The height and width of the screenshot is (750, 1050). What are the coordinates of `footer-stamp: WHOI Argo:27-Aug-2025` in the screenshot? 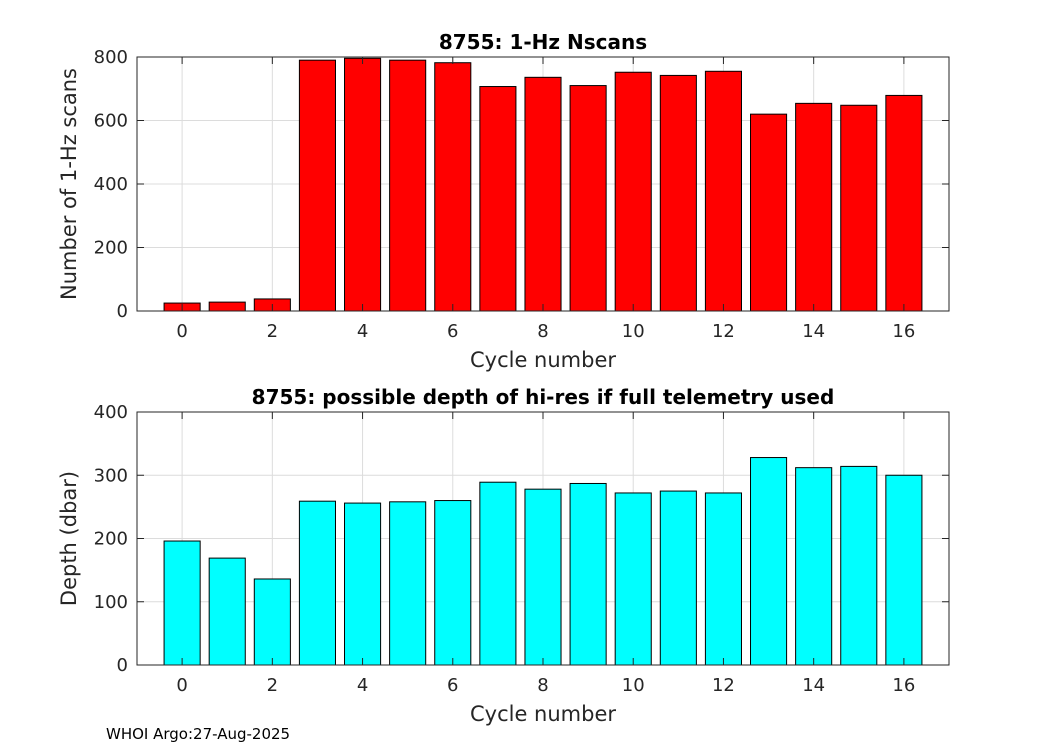 It's located at (198, 734).